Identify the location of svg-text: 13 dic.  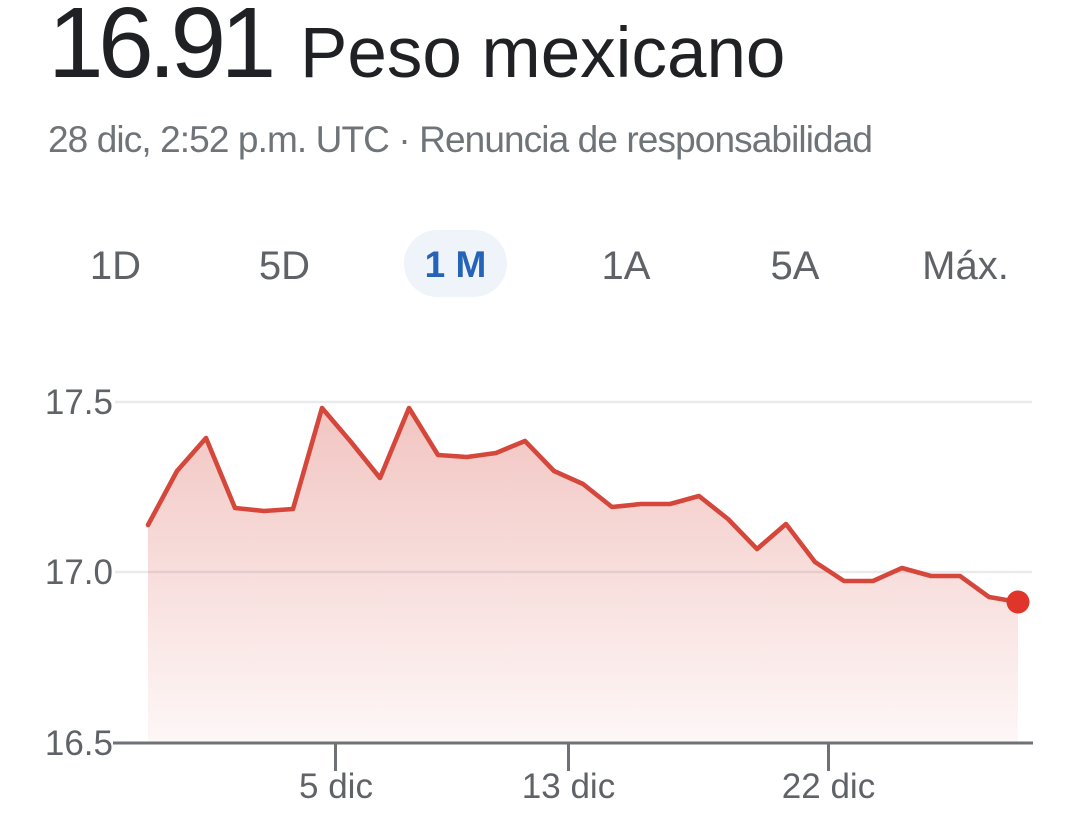
(568, 786).